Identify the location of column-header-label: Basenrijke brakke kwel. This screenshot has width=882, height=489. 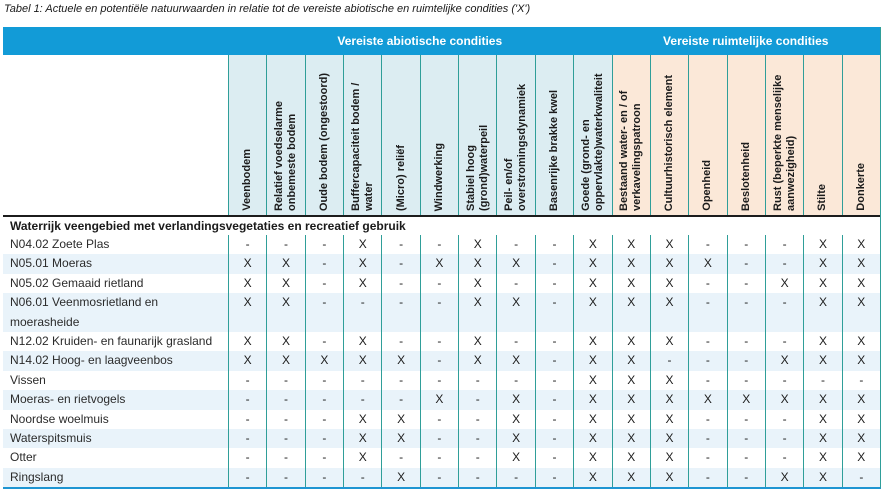
(554, 150).